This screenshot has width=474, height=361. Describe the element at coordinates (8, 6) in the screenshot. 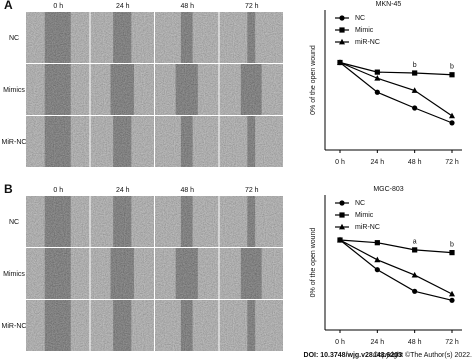

I see `panel-label: A` at that location.